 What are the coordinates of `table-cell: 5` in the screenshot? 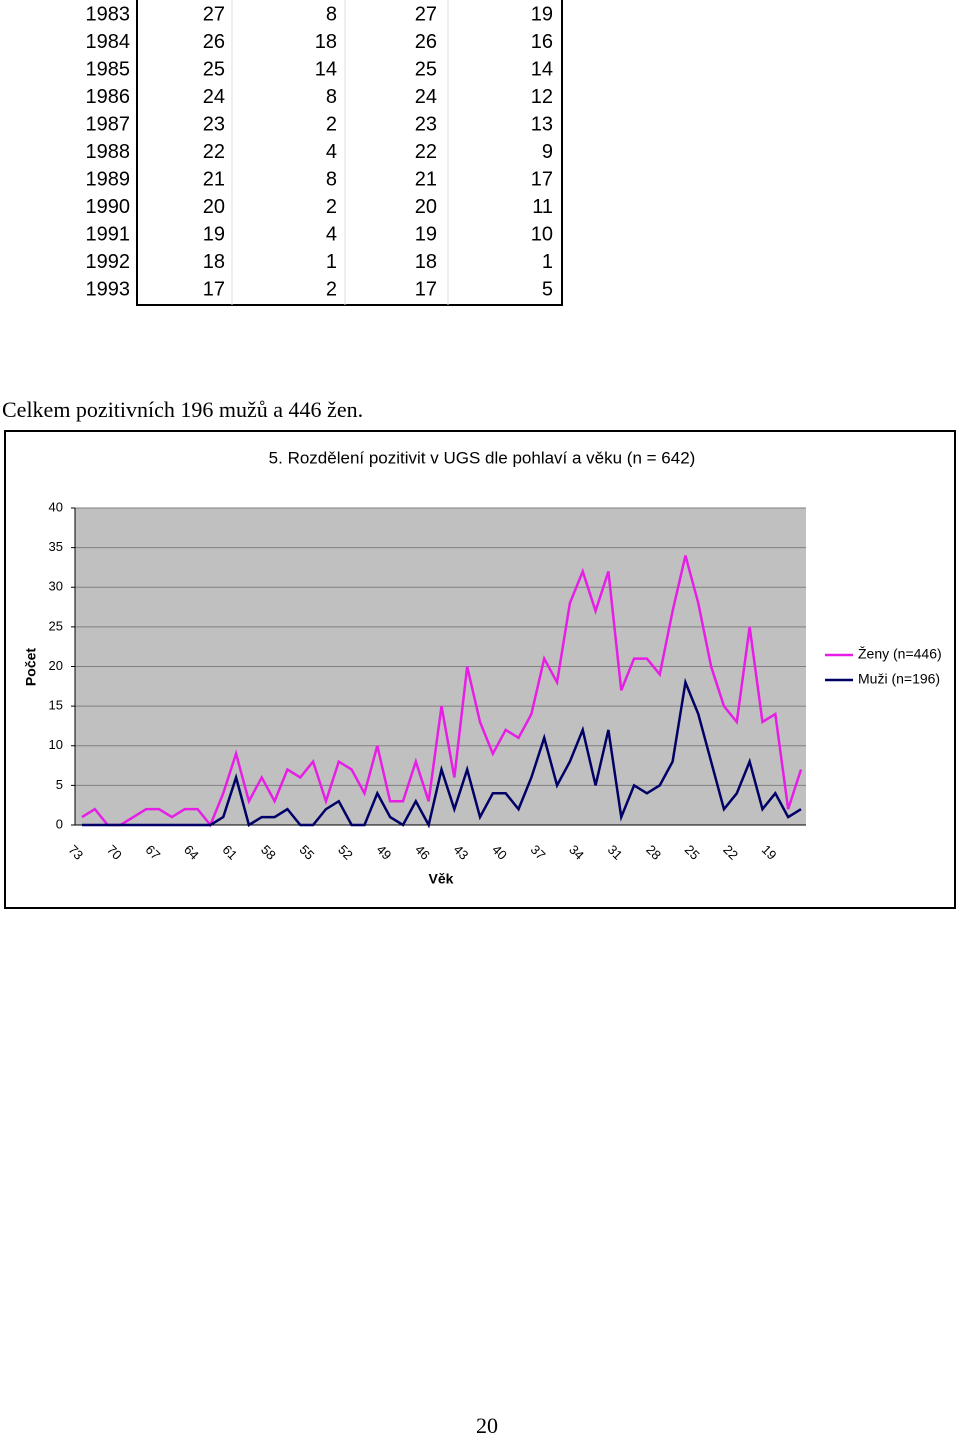 It's located at (547, 289).